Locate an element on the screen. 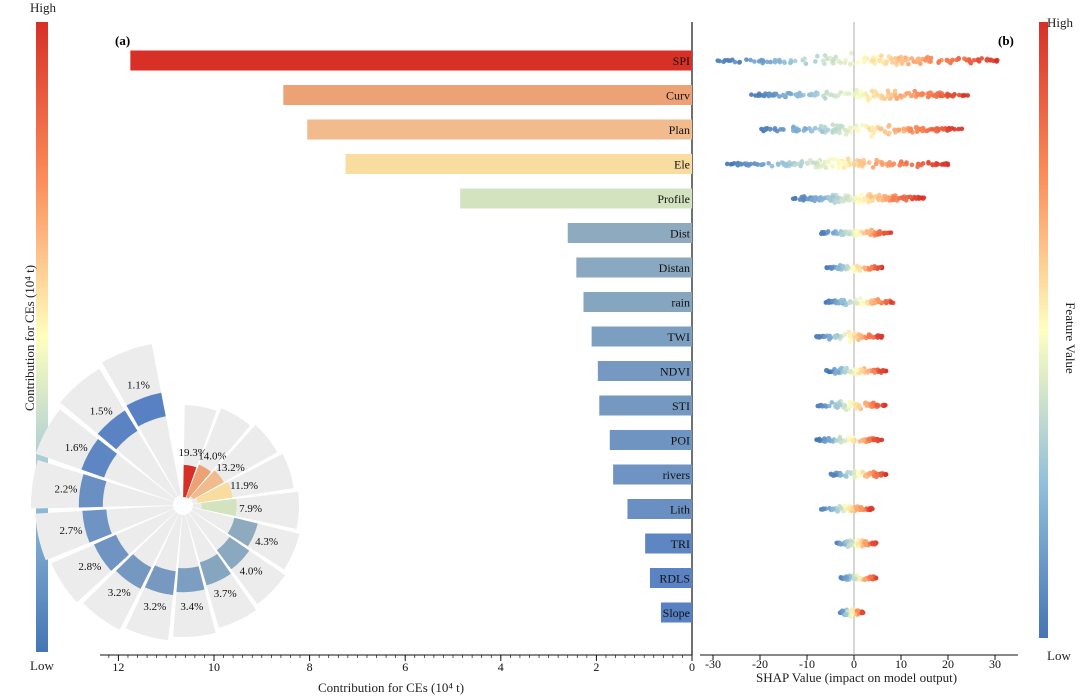  bar-Distan is located at coordinates (634, 267).